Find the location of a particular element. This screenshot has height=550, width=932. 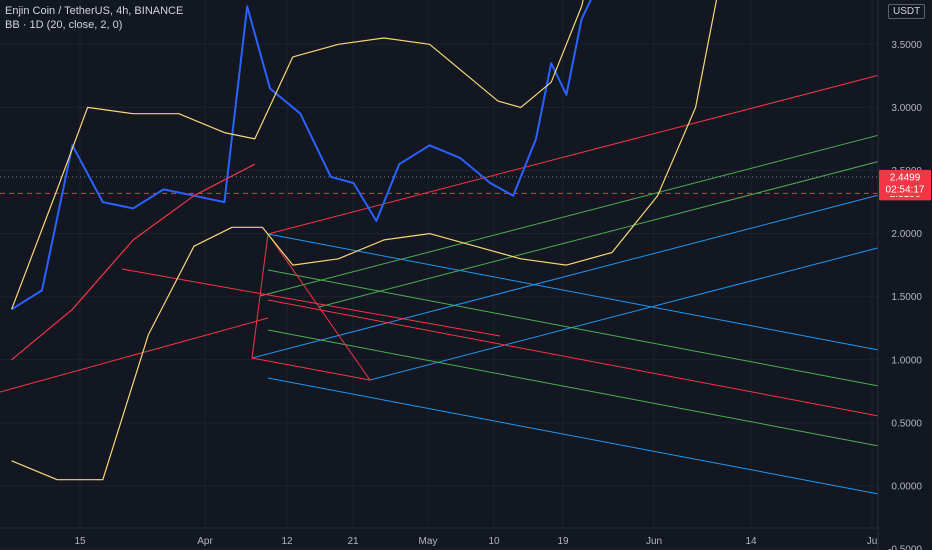

indicator-legend: BB · 1D (20, close, 2, 0) is located at coordinates (64, 25).